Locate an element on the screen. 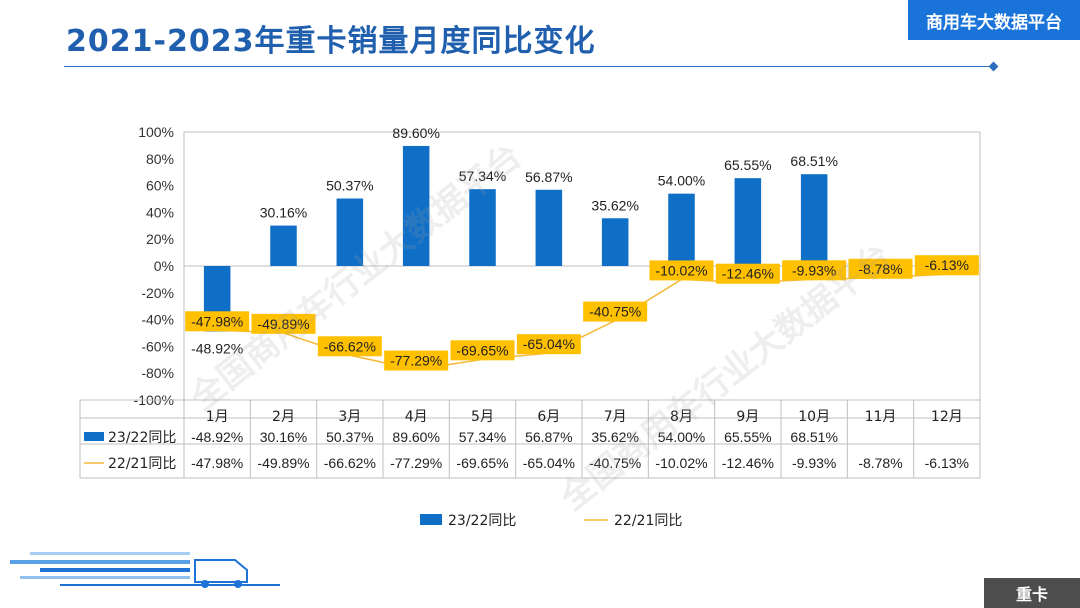 The width and height of the screenshot is (1080, 608). table-cell: 30.16% is located at coordinates (283, 437).